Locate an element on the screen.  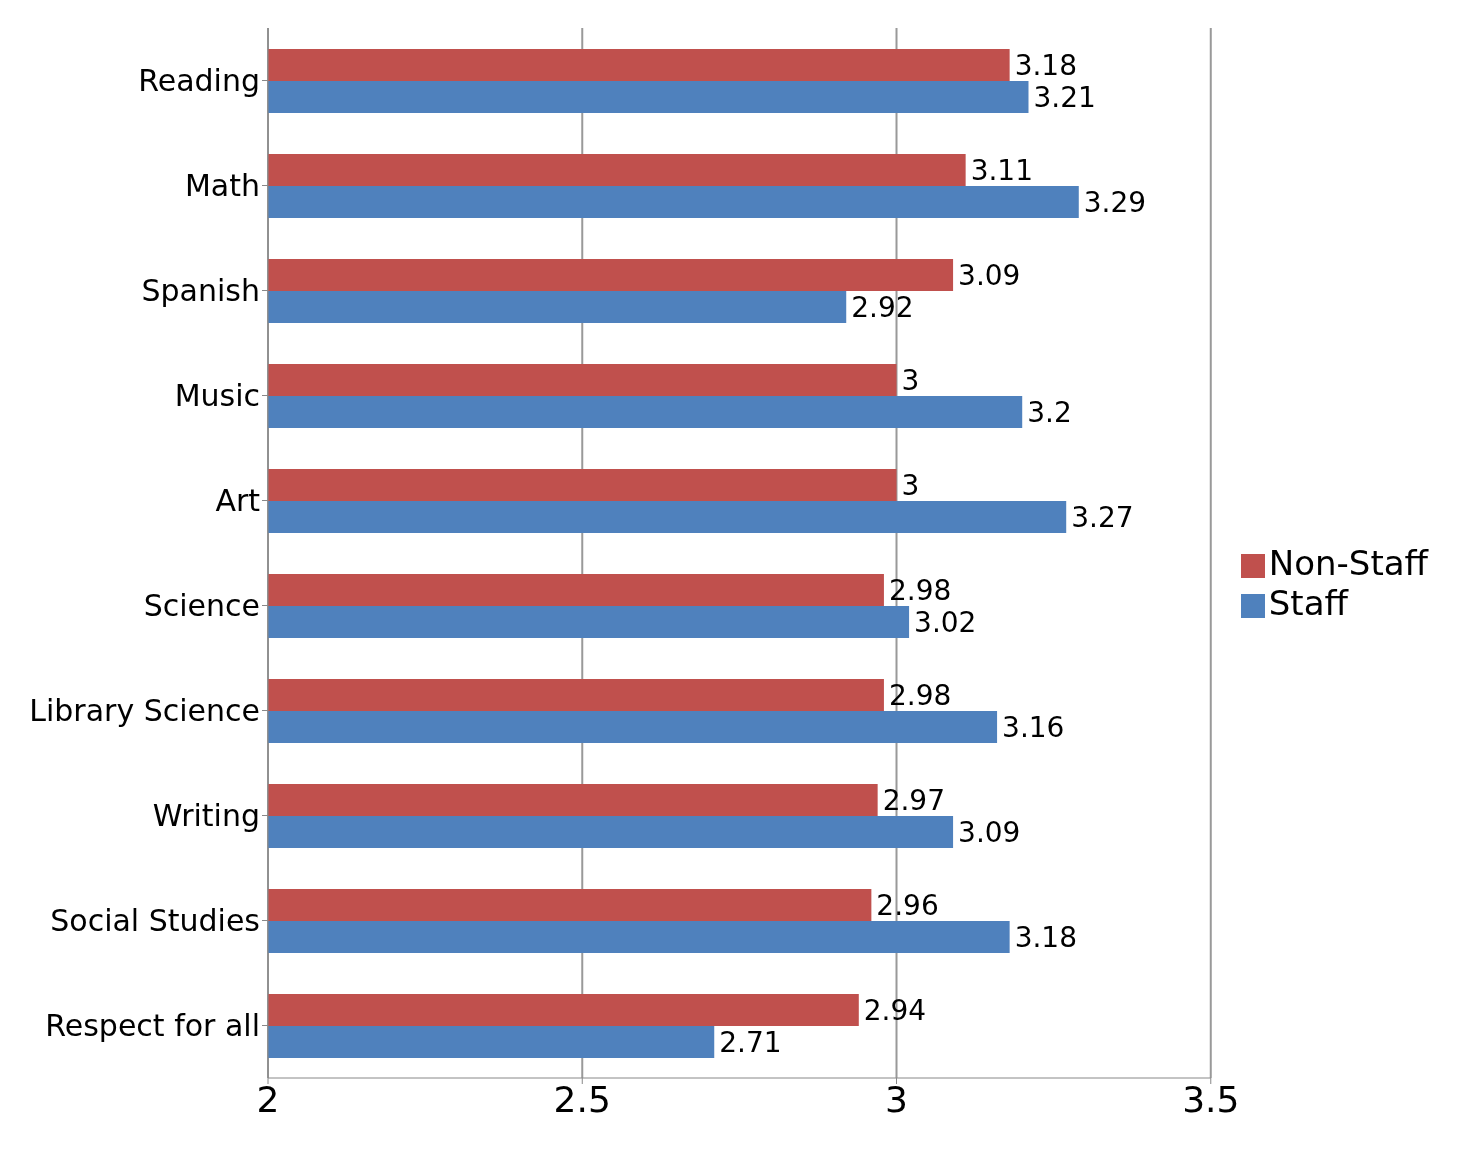
y-tick-label: Writing is located at coordinates (206, 816).